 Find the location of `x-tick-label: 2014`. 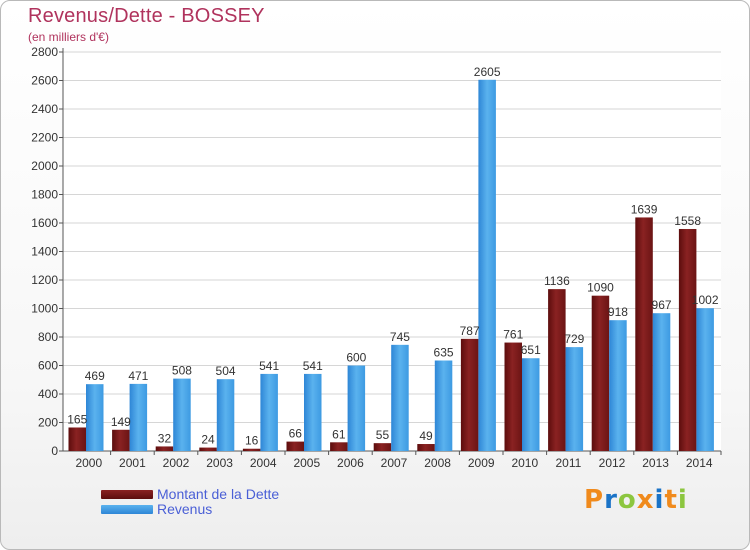

x-tick-label: 2014 is located at coordinates (699, 463).